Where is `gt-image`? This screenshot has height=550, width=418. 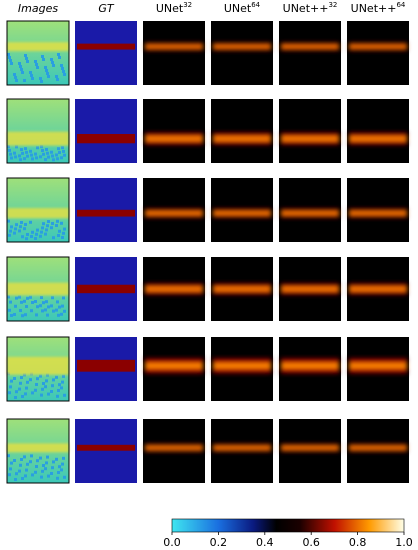 gt-image is located at coordinates (106, 451).